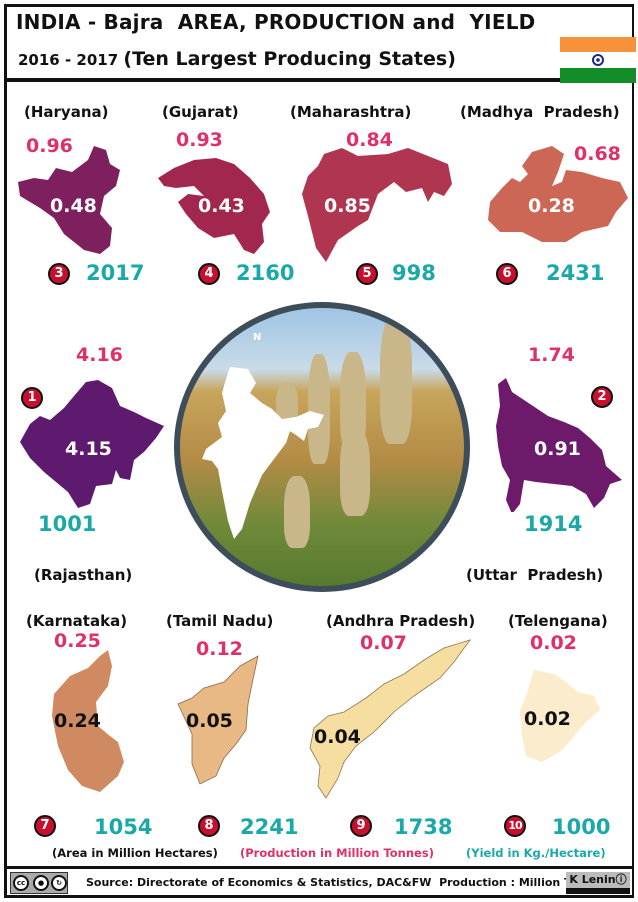 The width and height of the screenshot is (638, 902). I want to click on yield-tamil-nadu: 2241, so click(269, 827).